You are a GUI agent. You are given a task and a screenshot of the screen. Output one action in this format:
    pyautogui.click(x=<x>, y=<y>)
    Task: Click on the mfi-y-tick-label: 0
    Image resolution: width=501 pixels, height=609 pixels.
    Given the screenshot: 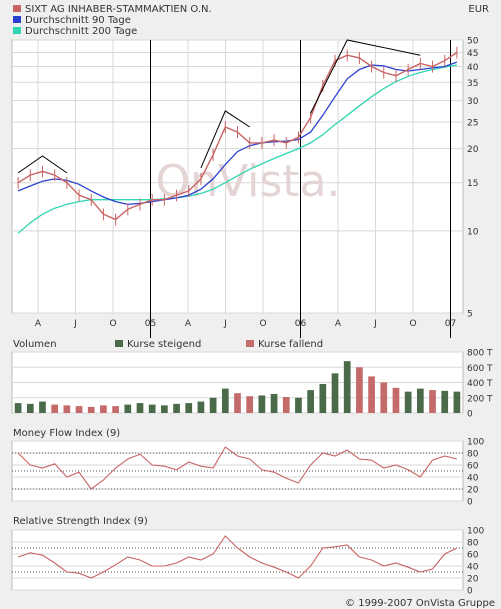 What is the action you would take?
    pyautogui.click(x=470, y=503)
    